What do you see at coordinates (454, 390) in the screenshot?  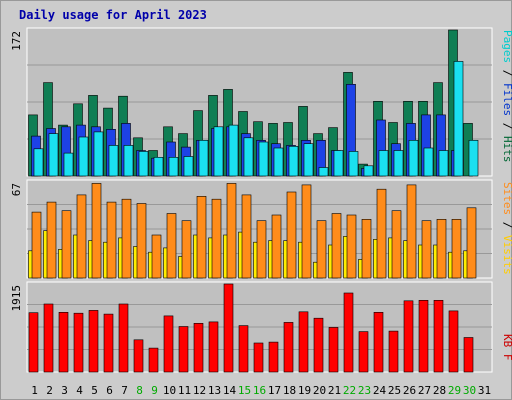 I see `day-label-29: 29` at bounding box center [454, 390].